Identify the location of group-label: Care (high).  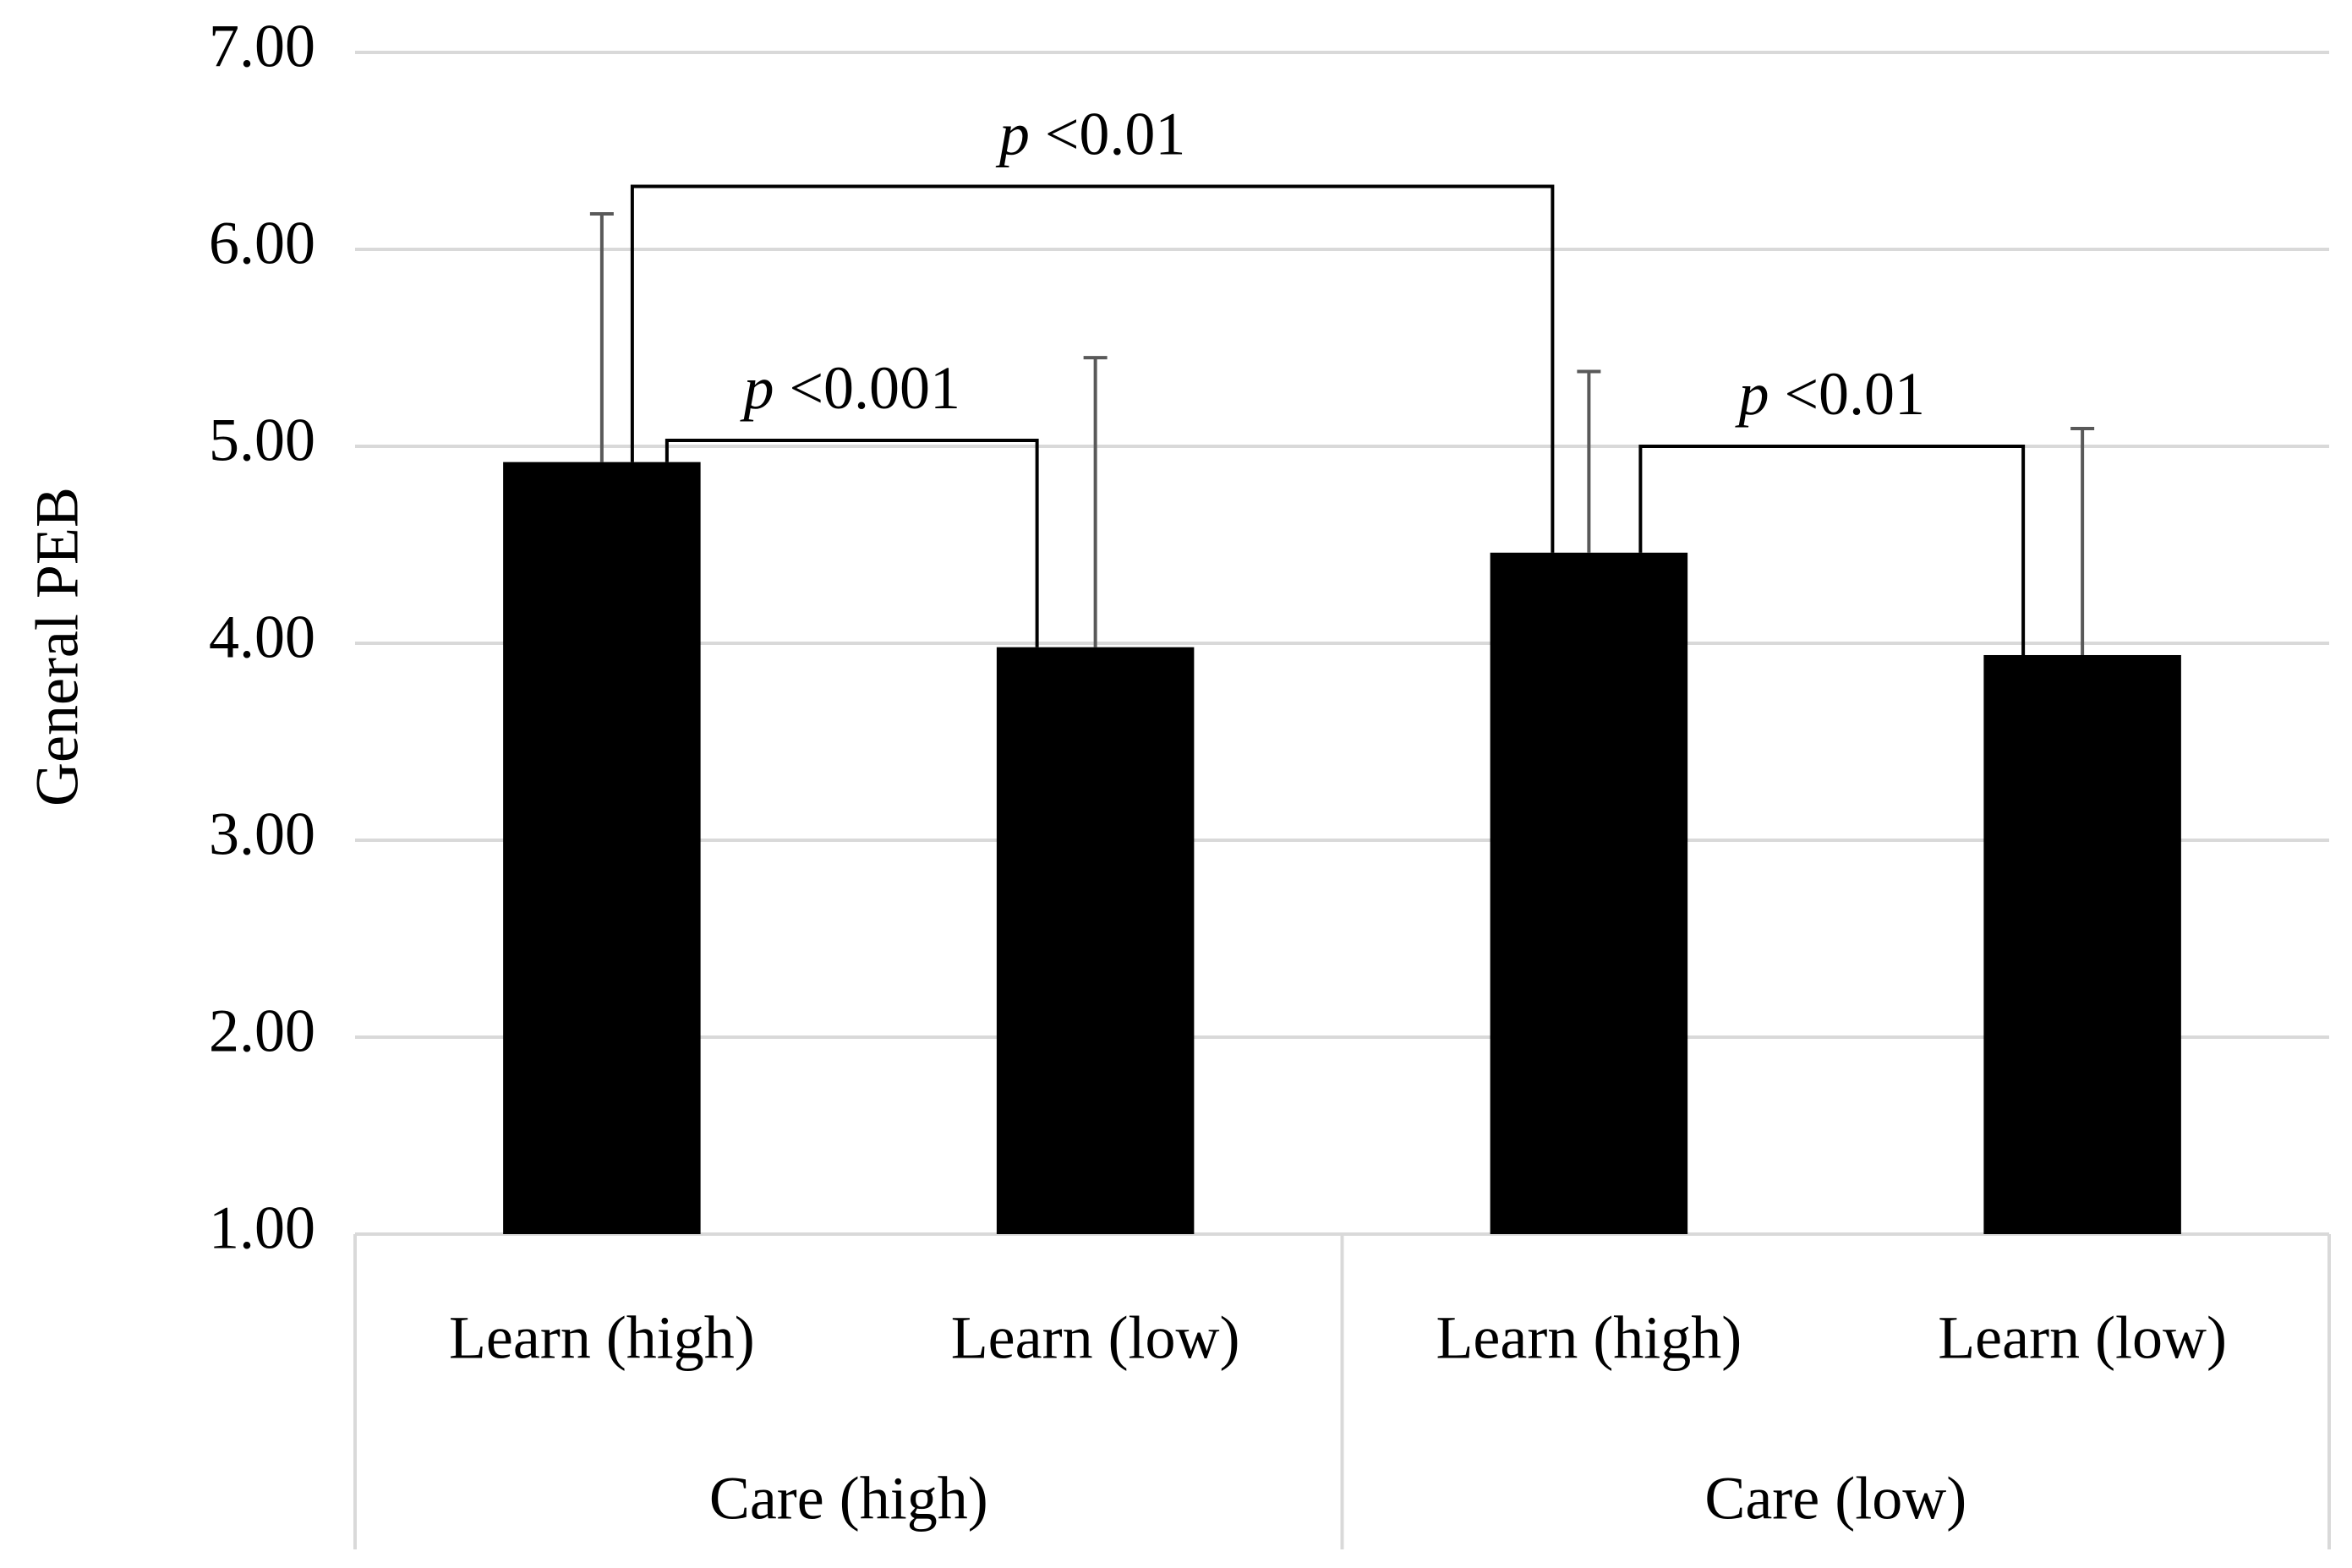
(848, 1498).